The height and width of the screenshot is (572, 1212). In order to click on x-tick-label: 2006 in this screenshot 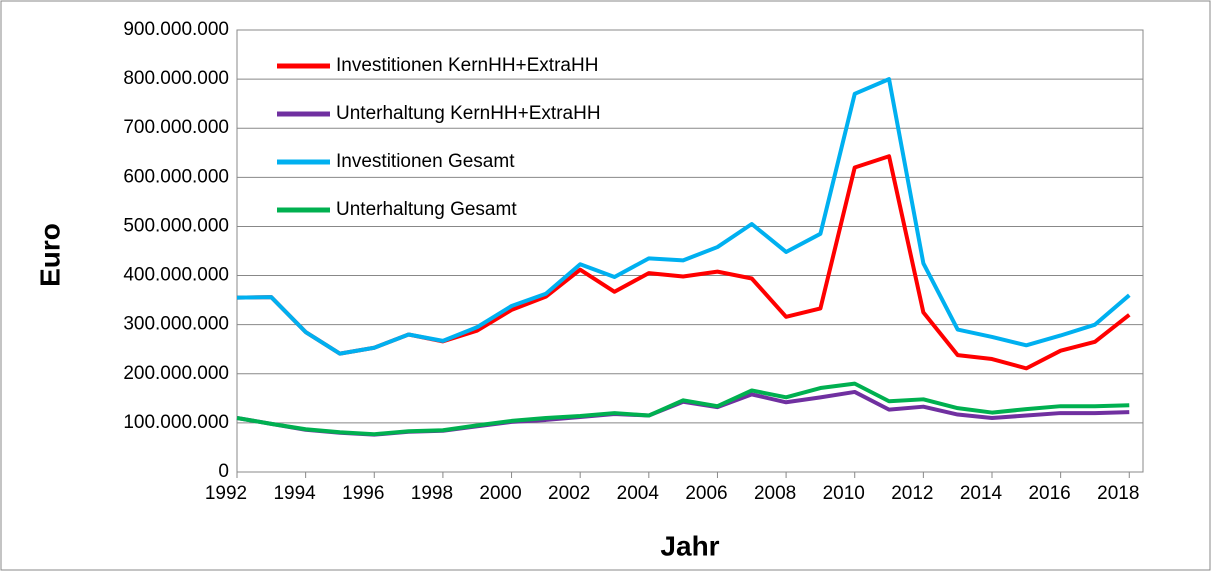, I will do `click(706, 493)`.